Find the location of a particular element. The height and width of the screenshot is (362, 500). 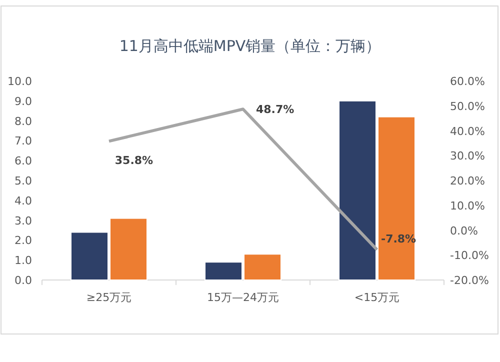

y2-tick-label: 0.0% is located at coordinates (464, 231).